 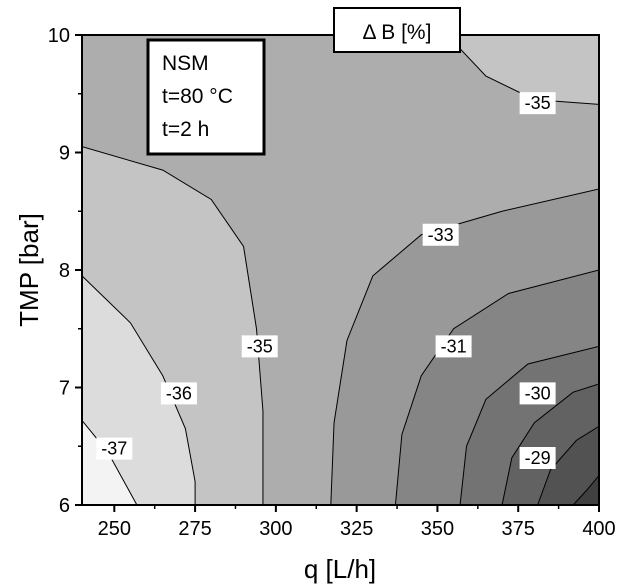 I want to click on x-tick-label-3: 325, so click(x=356, y=529).